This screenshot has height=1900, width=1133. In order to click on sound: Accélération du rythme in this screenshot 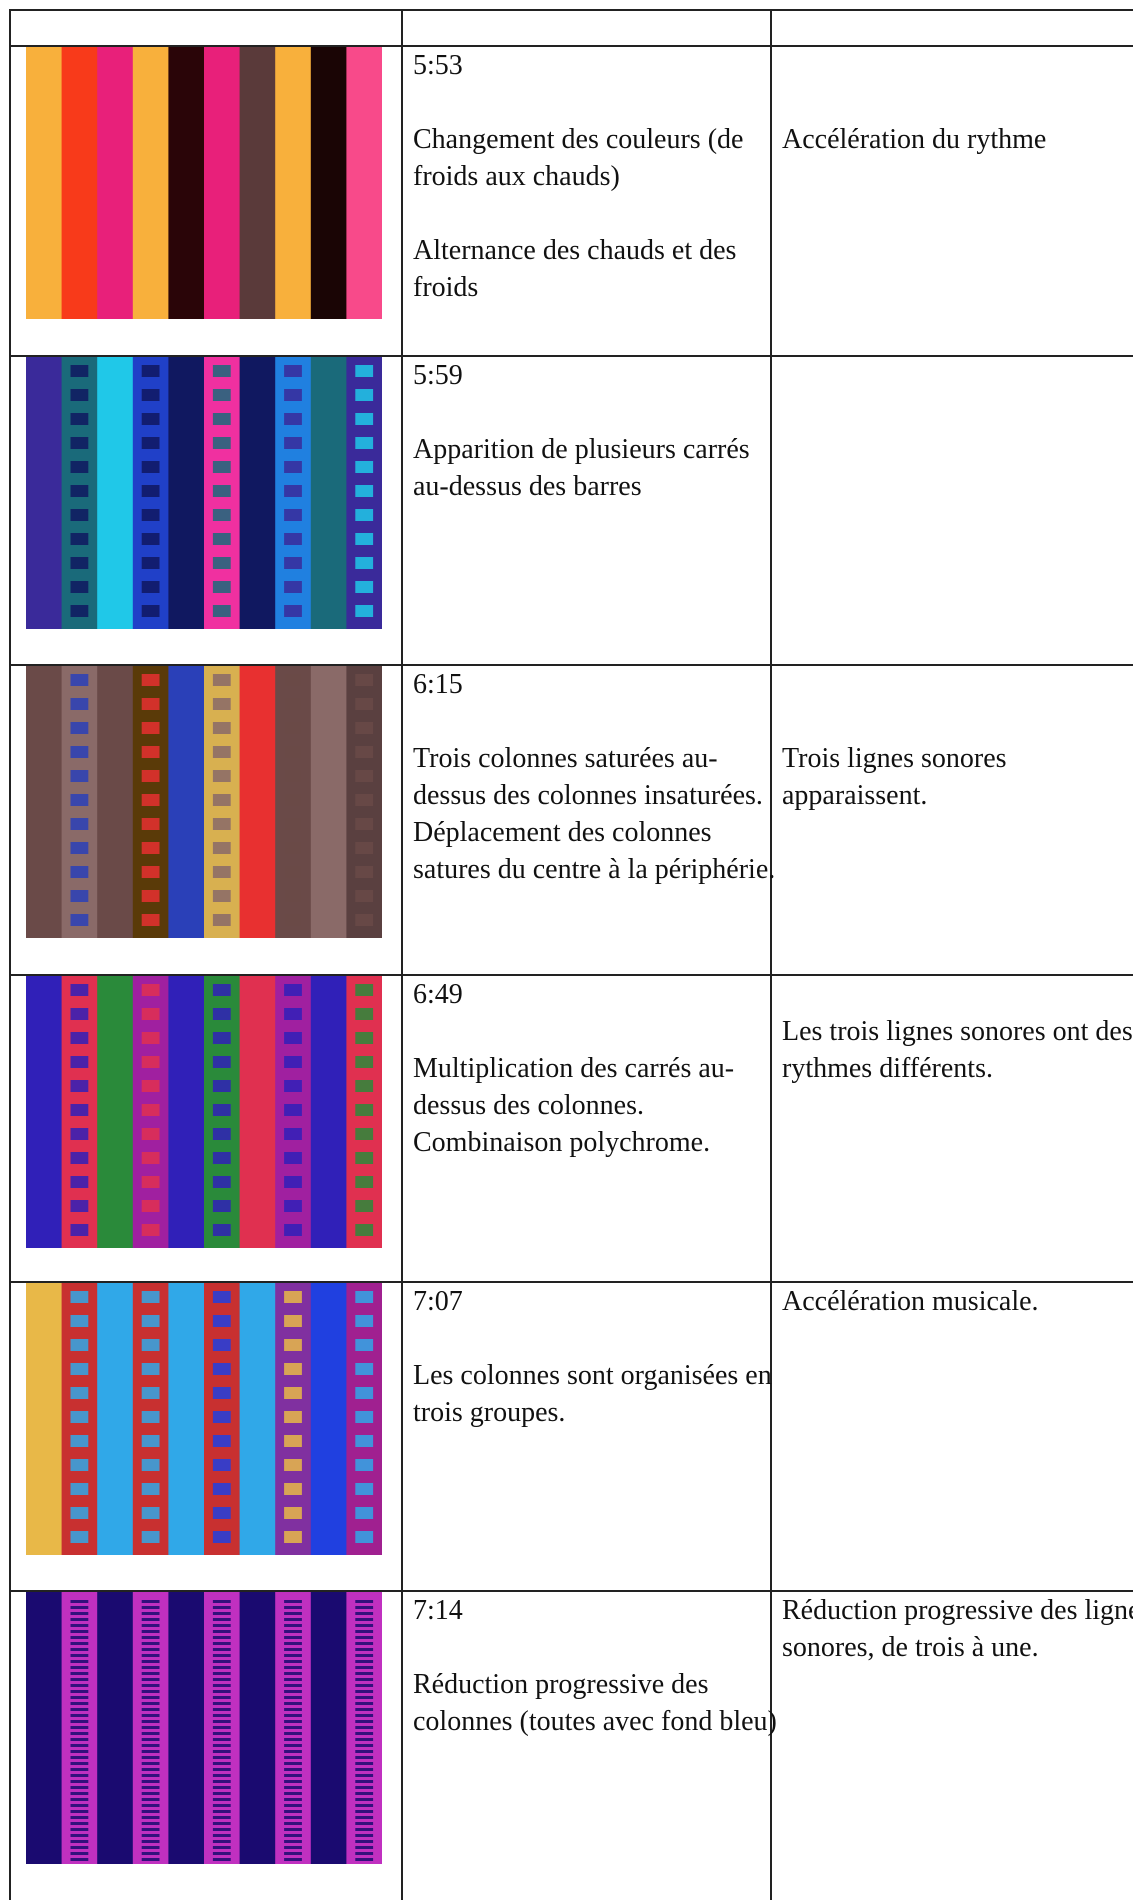, I will do `click(914, 139)`.